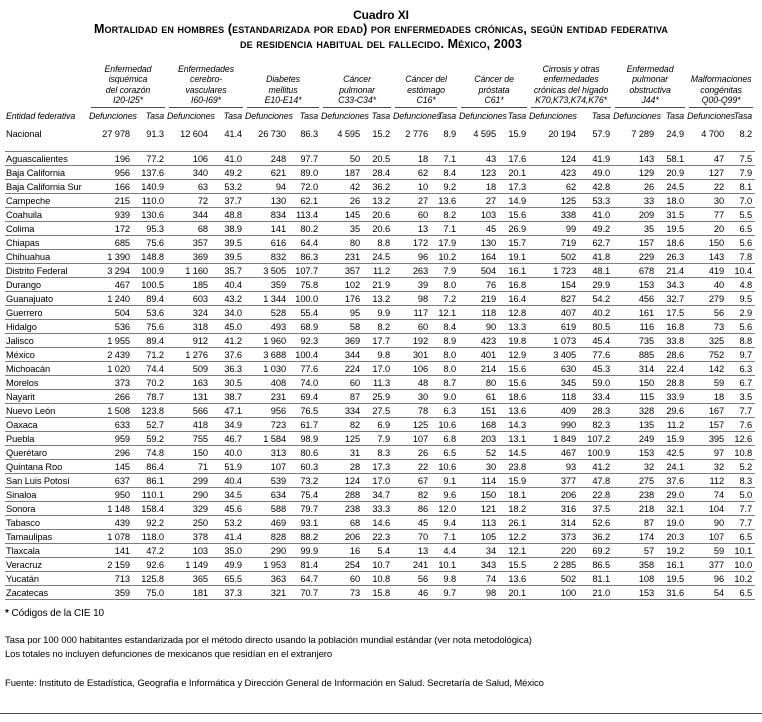  Describe the element at coordinates (189, 368) in the screenshot. I see `cell: 509` at that location.